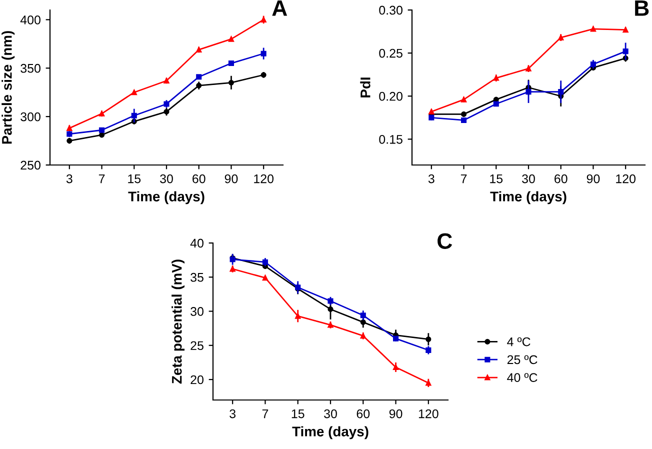 The image size is (652, 449). Describe the element at coordinates (197, 311) in the screenshot. I see `y-tick-label: 30` at that location.